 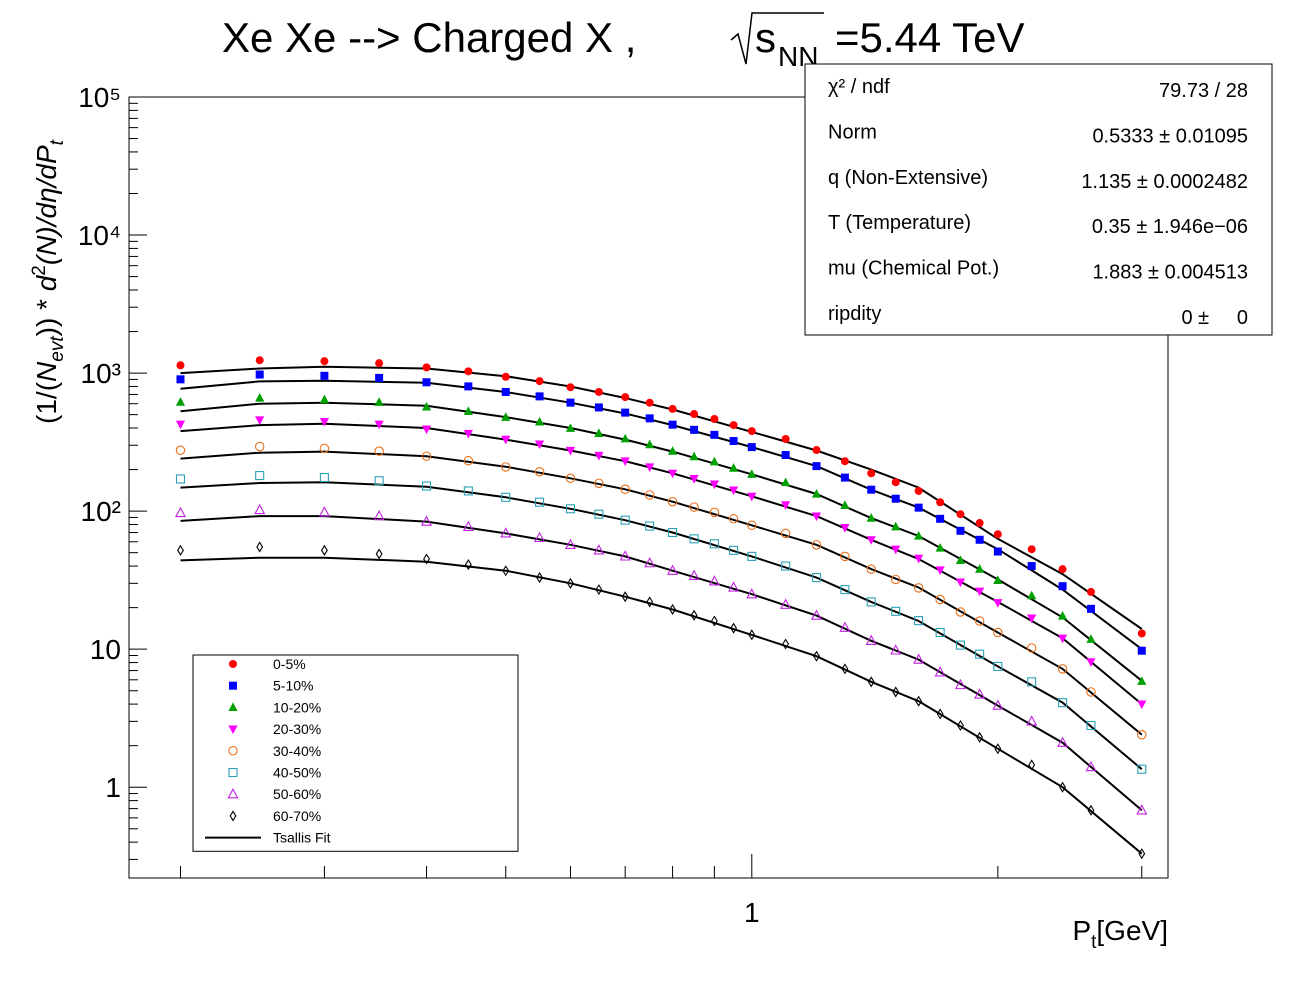 What do you see at coordinates (297, 729) in the screenshot?
I see `legend-label: 20-30%` at bounding box center [297, 729].